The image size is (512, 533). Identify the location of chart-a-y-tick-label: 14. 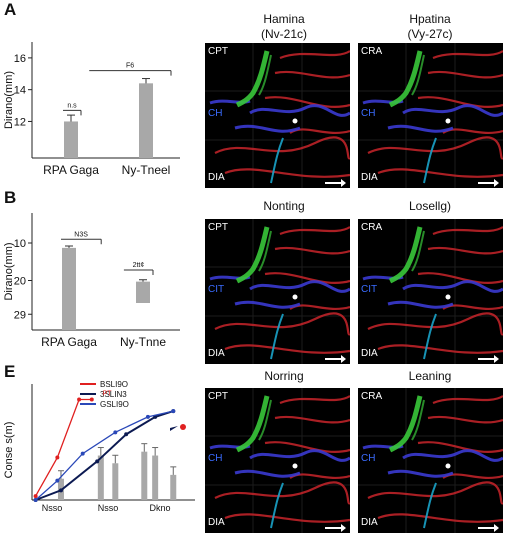
(20, 91).